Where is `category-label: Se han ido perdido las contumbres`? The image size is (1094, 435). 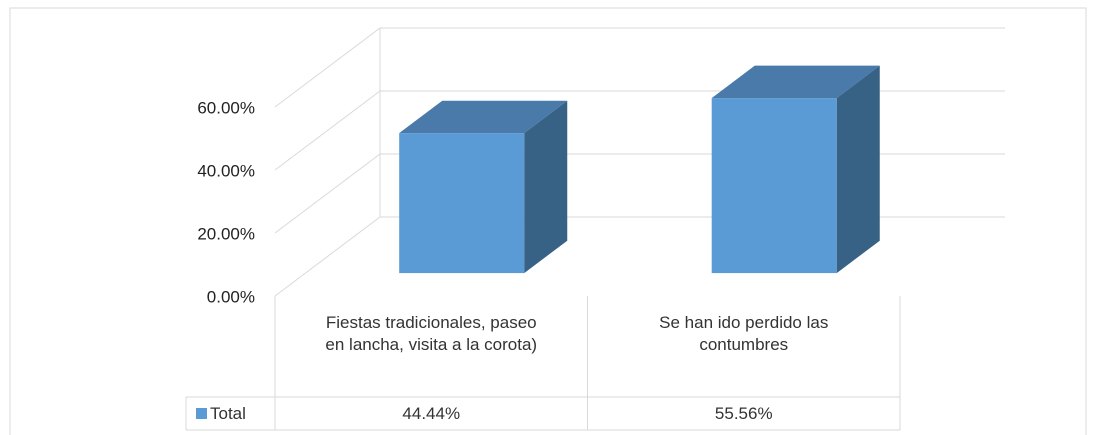 category-label: Se han ido perdido las contumbres is located at coordinates (744, 333).